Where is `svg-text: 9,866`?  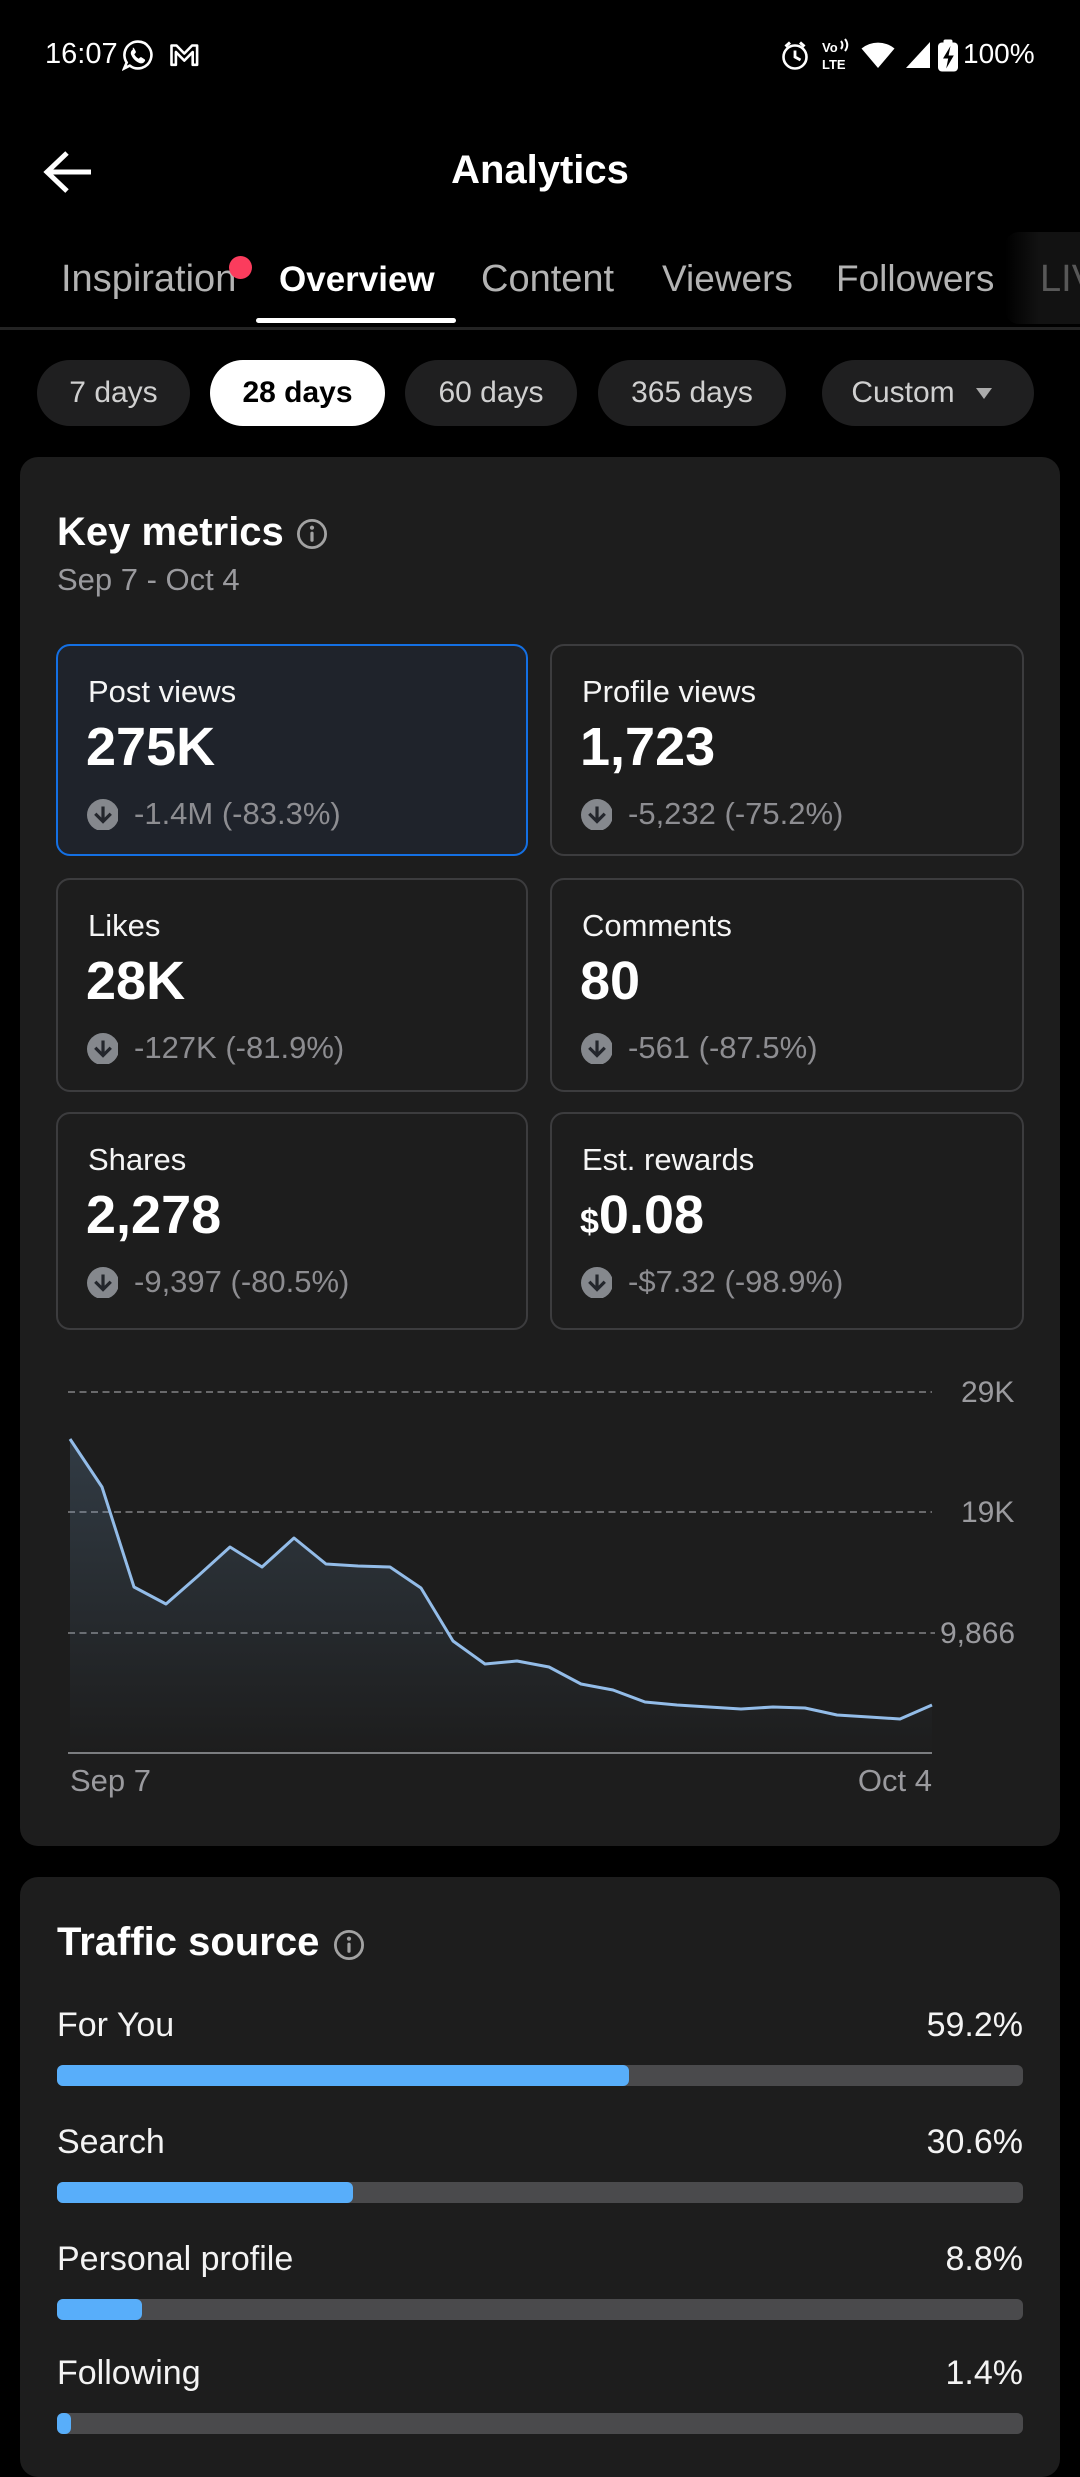
svg-text: 9,866 is located at coordinates (977, 1633).